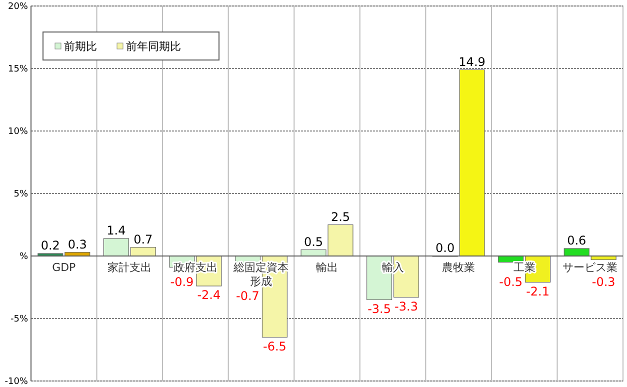 The height and width of the screenshot is (387, 627). Describe the element at coordinates (459, 267) in the screenshot. I see `x-tick-label: 農牧業` at that location.